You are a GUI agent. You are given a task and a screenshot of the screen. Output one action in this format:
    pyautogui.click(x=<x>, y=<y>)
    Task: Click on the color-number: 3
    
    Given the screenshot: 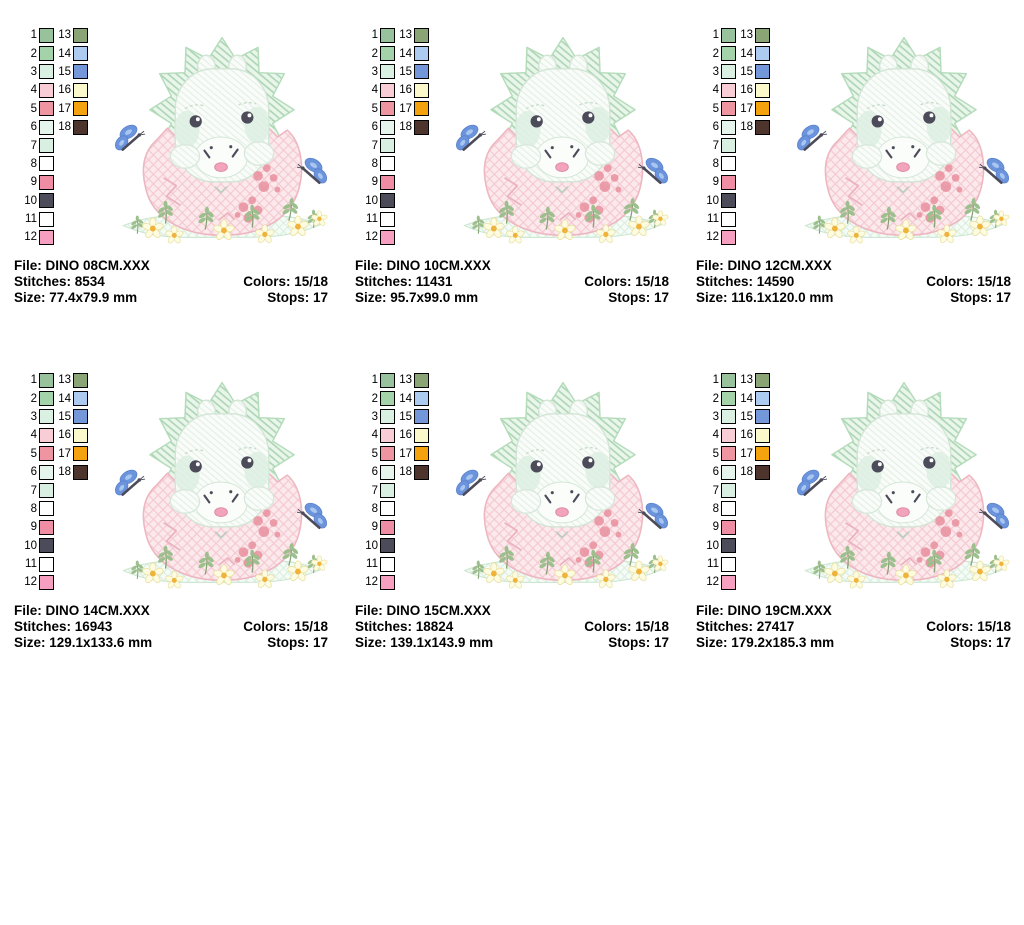 What is the action you would take?
    pyautogui.click(x=374, y=71)
    